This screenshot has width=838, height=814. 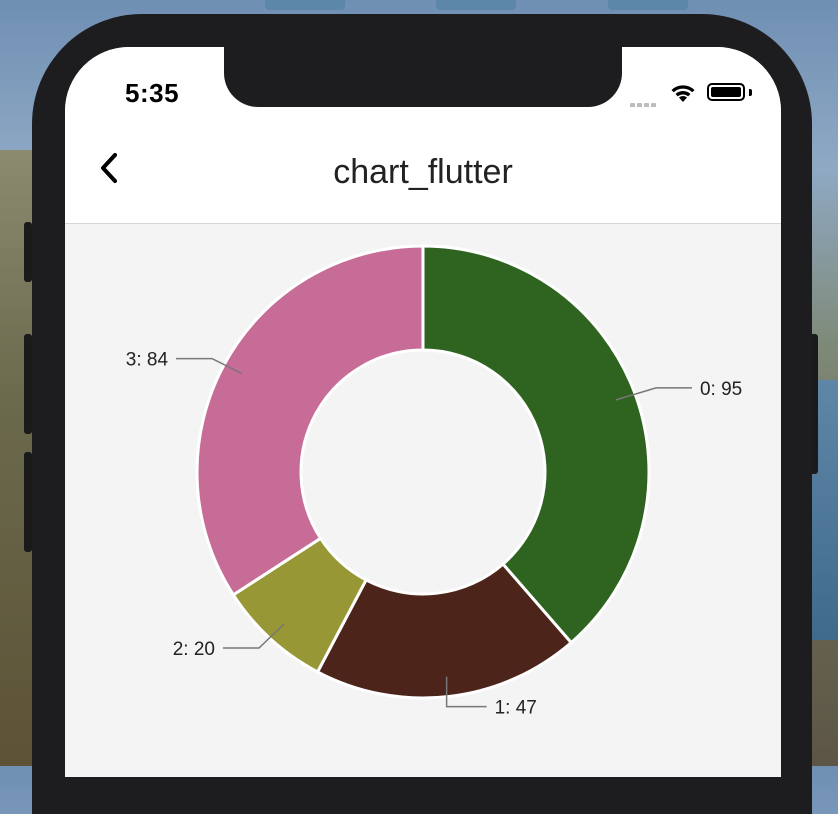 I want to click on slice-label-2: 2: 20, so click(x=194, y=649).